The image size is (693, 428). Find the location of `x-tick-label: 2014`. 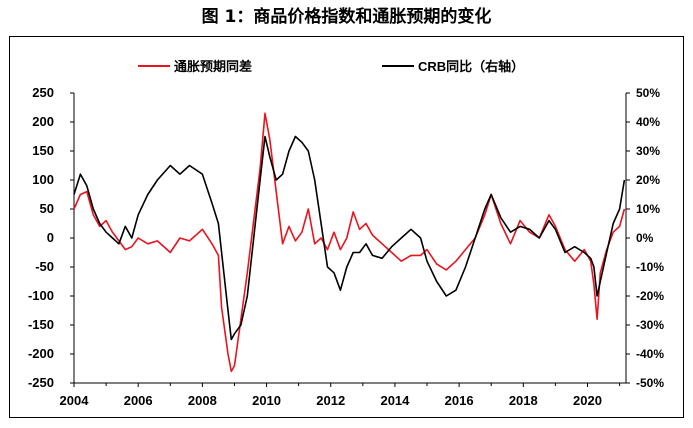

x-tick-label: 2014 is located at coordinates (395, 400).